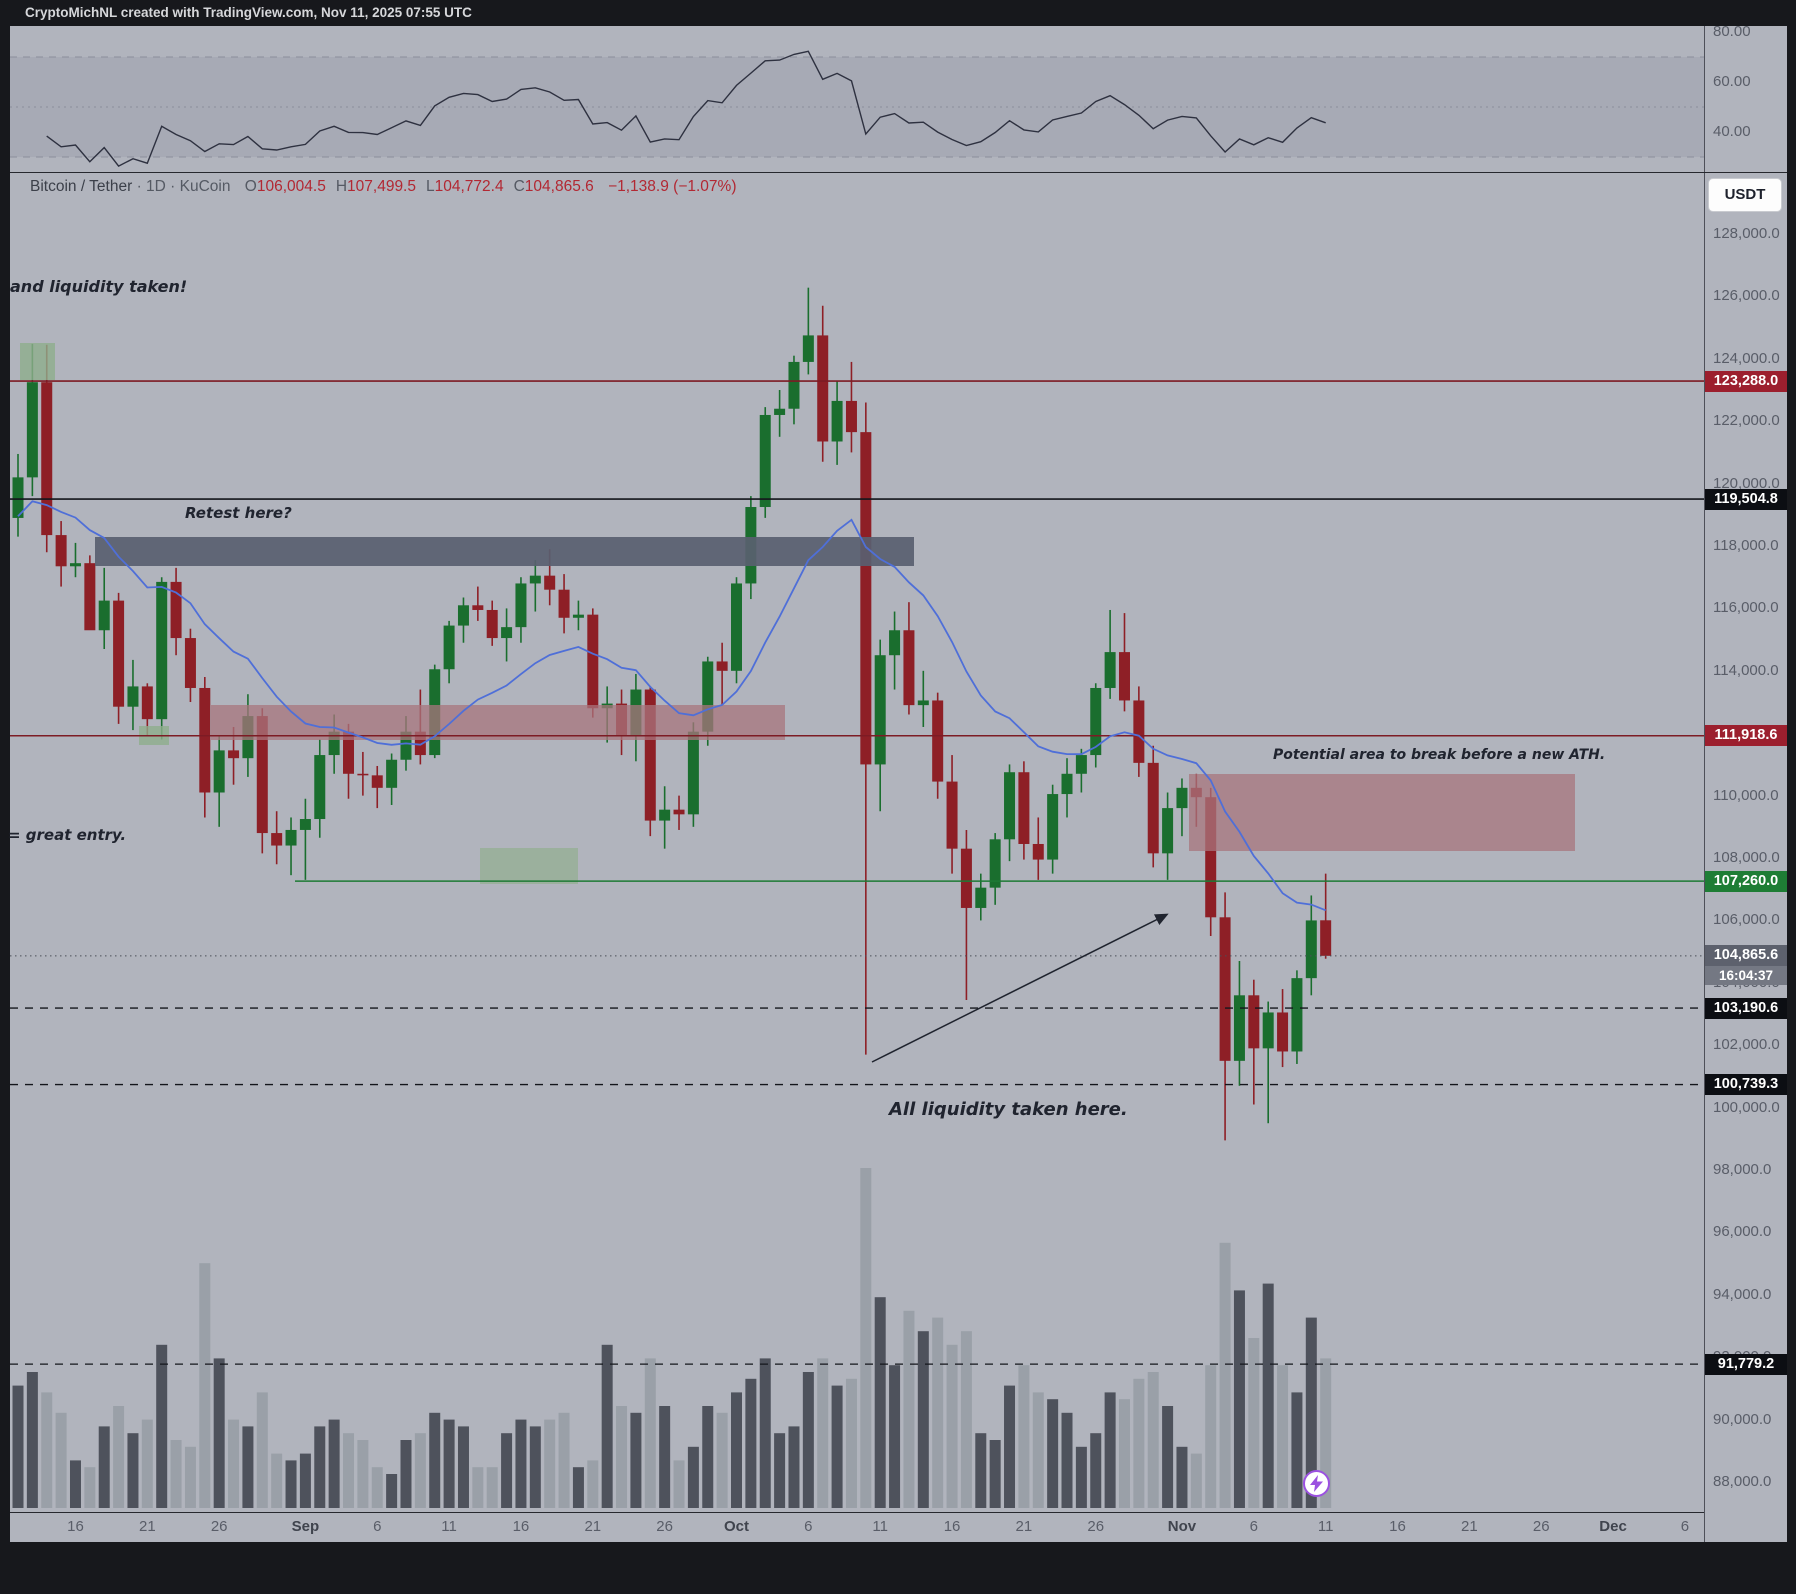 Image resolution: width=1796 pixels, height=1594 pixels. I want to click on price-axis-tick: 108,000.0, so click(1746, 858).